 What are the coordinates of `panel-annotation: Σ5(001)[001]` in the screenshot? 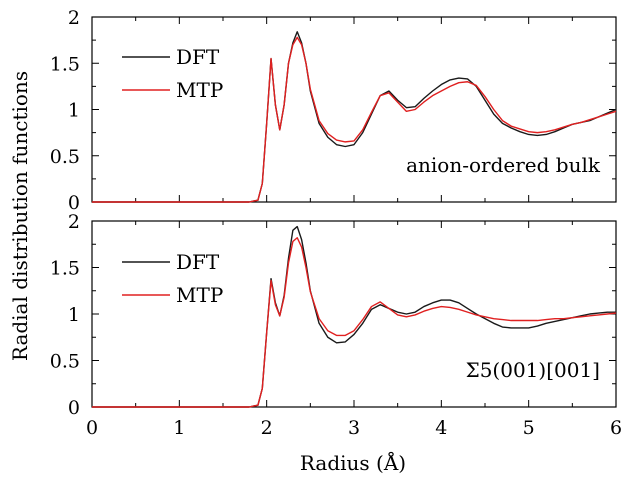 It's located at (533, 370).